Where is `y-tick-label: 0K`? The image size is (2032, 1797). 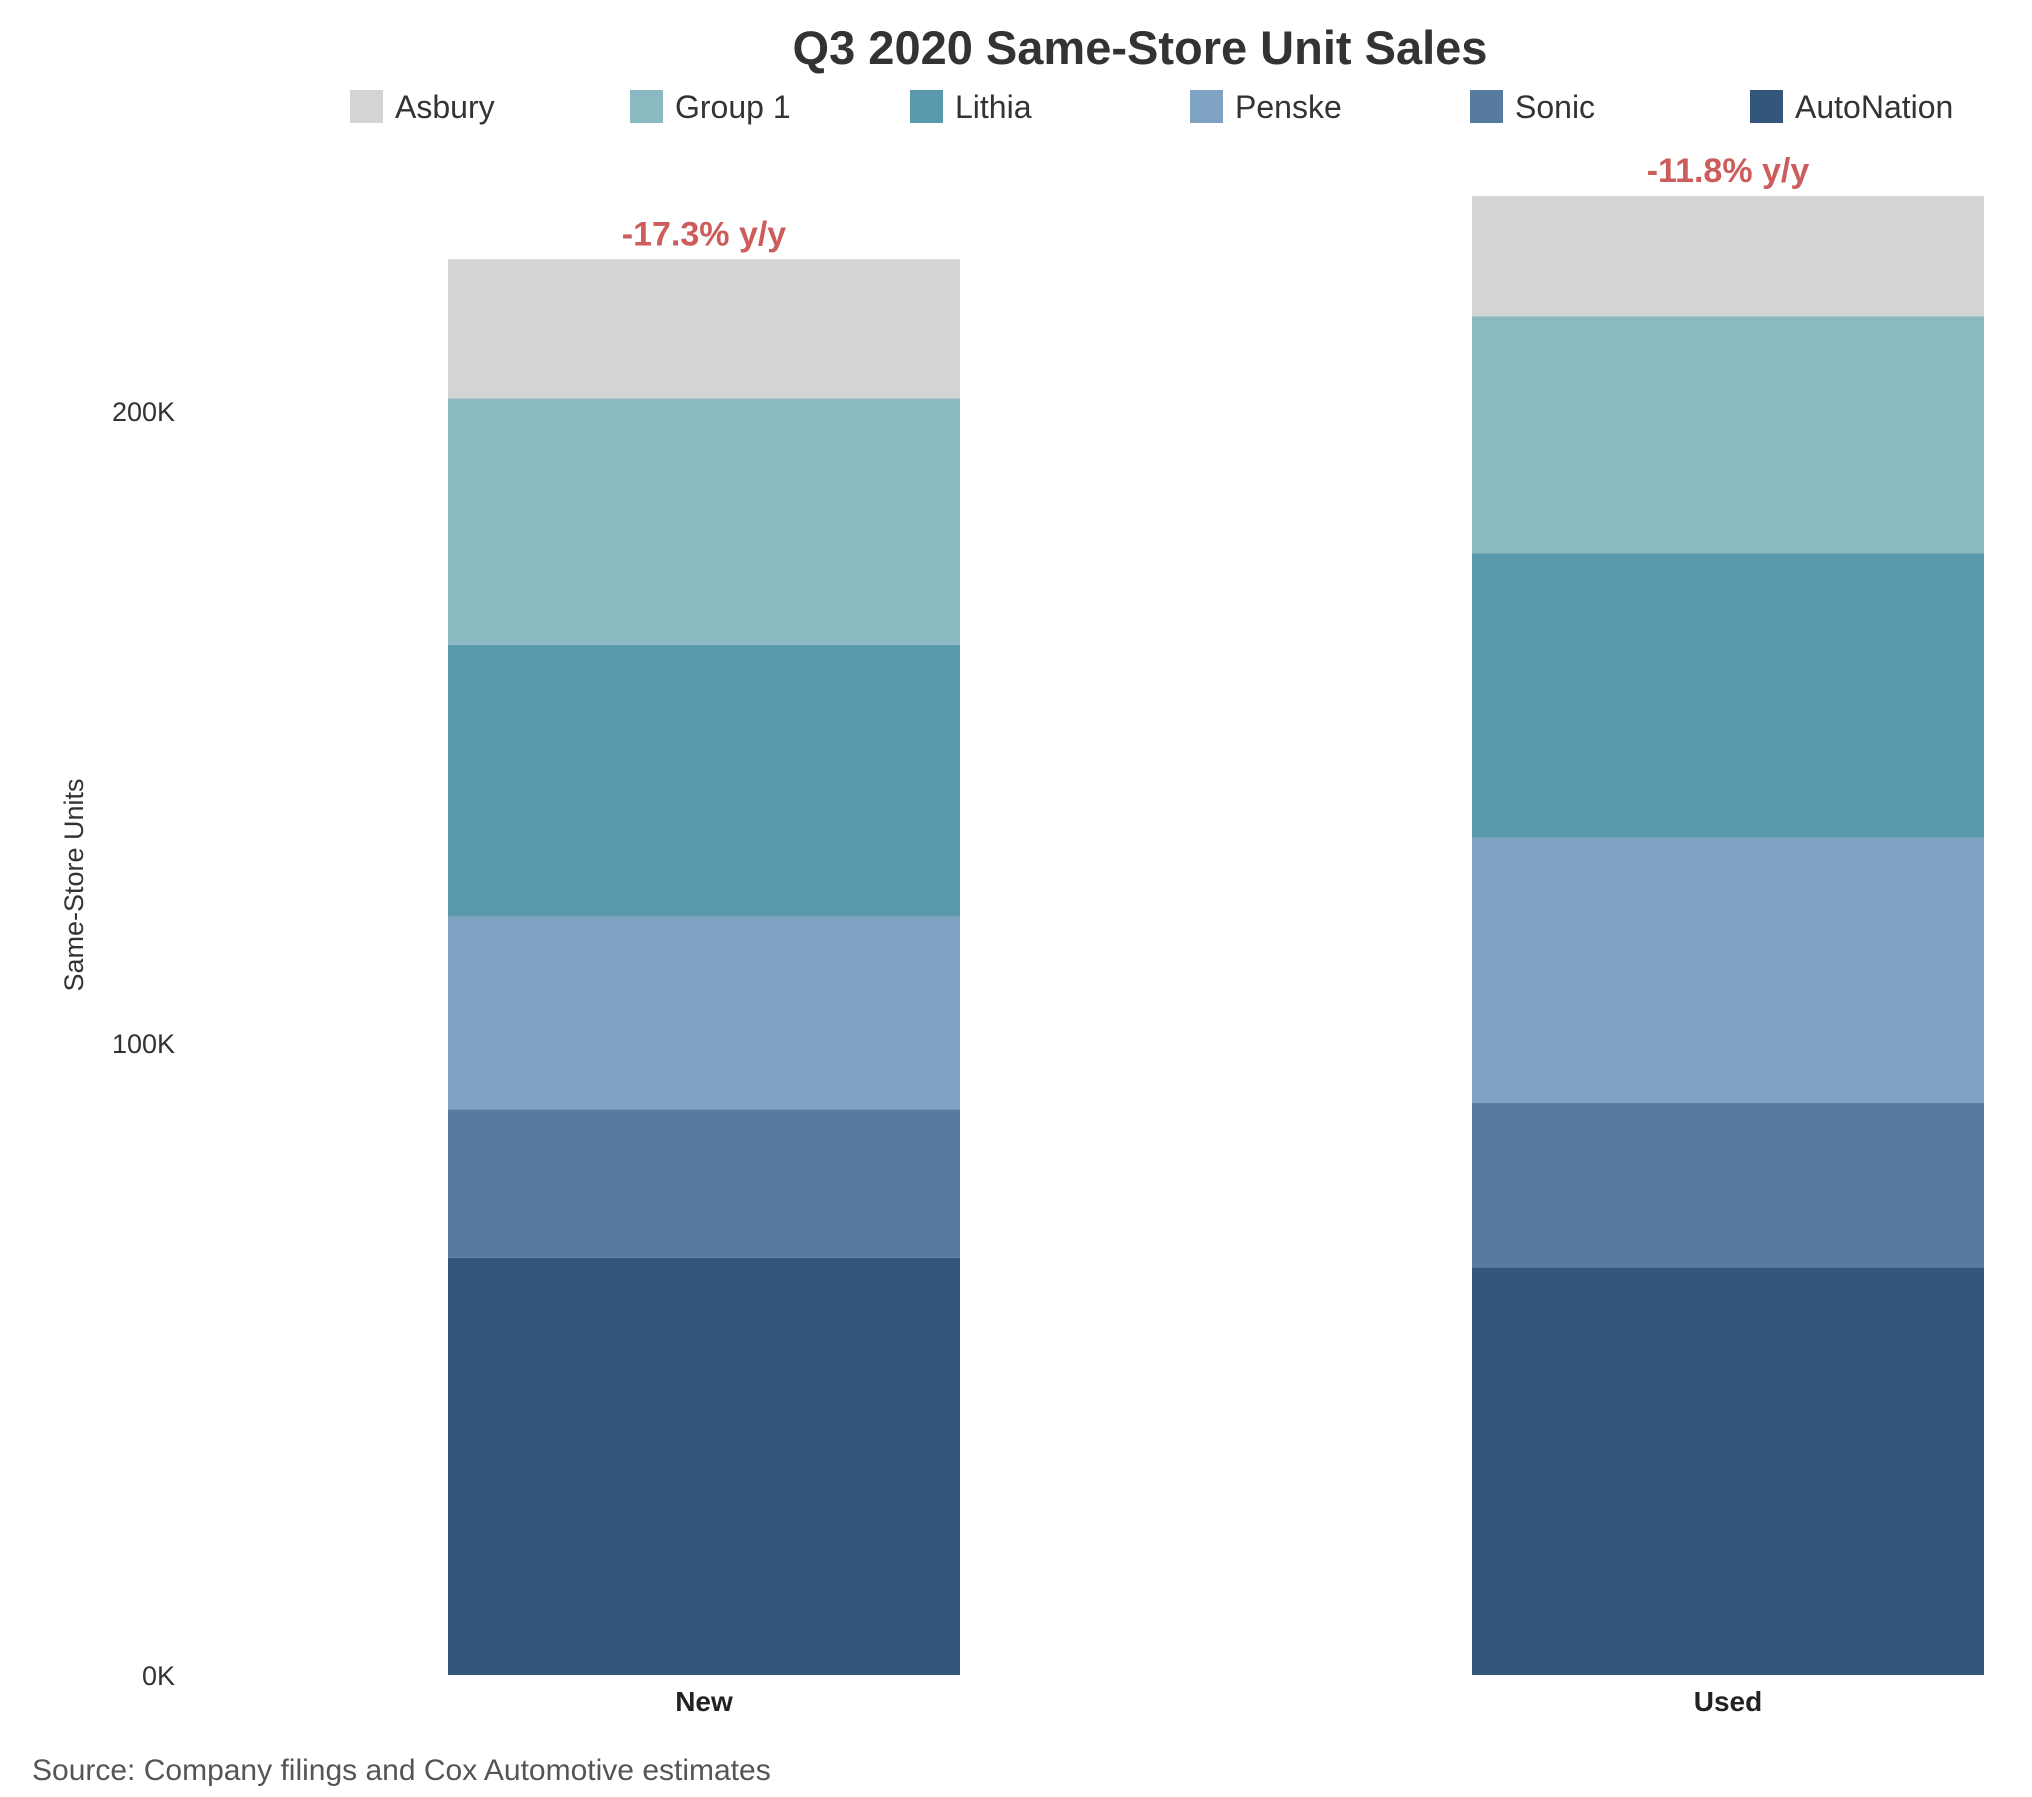 y-tick-label: 0K is located at coordinates (158, 1676).